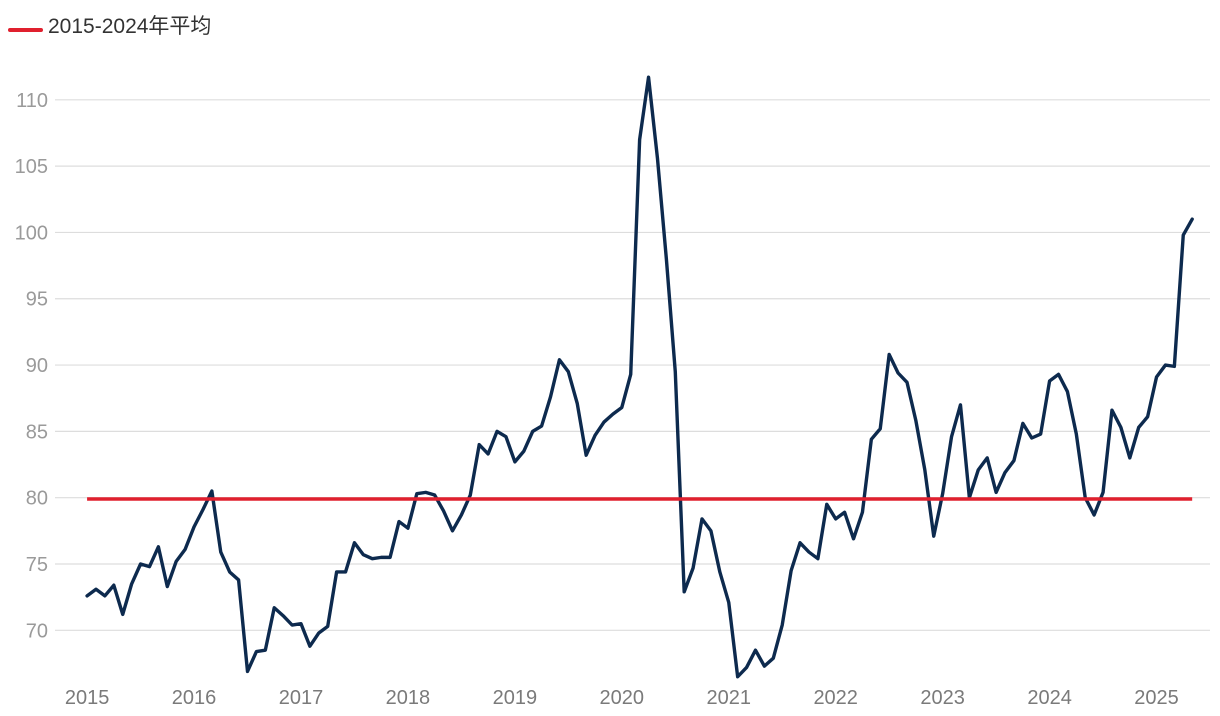 The width and height of the screenshot is (1220, 716). Describe the element at coordinates (37, 300) in the screenshot. I see `y-tick-label: 95` at that location.